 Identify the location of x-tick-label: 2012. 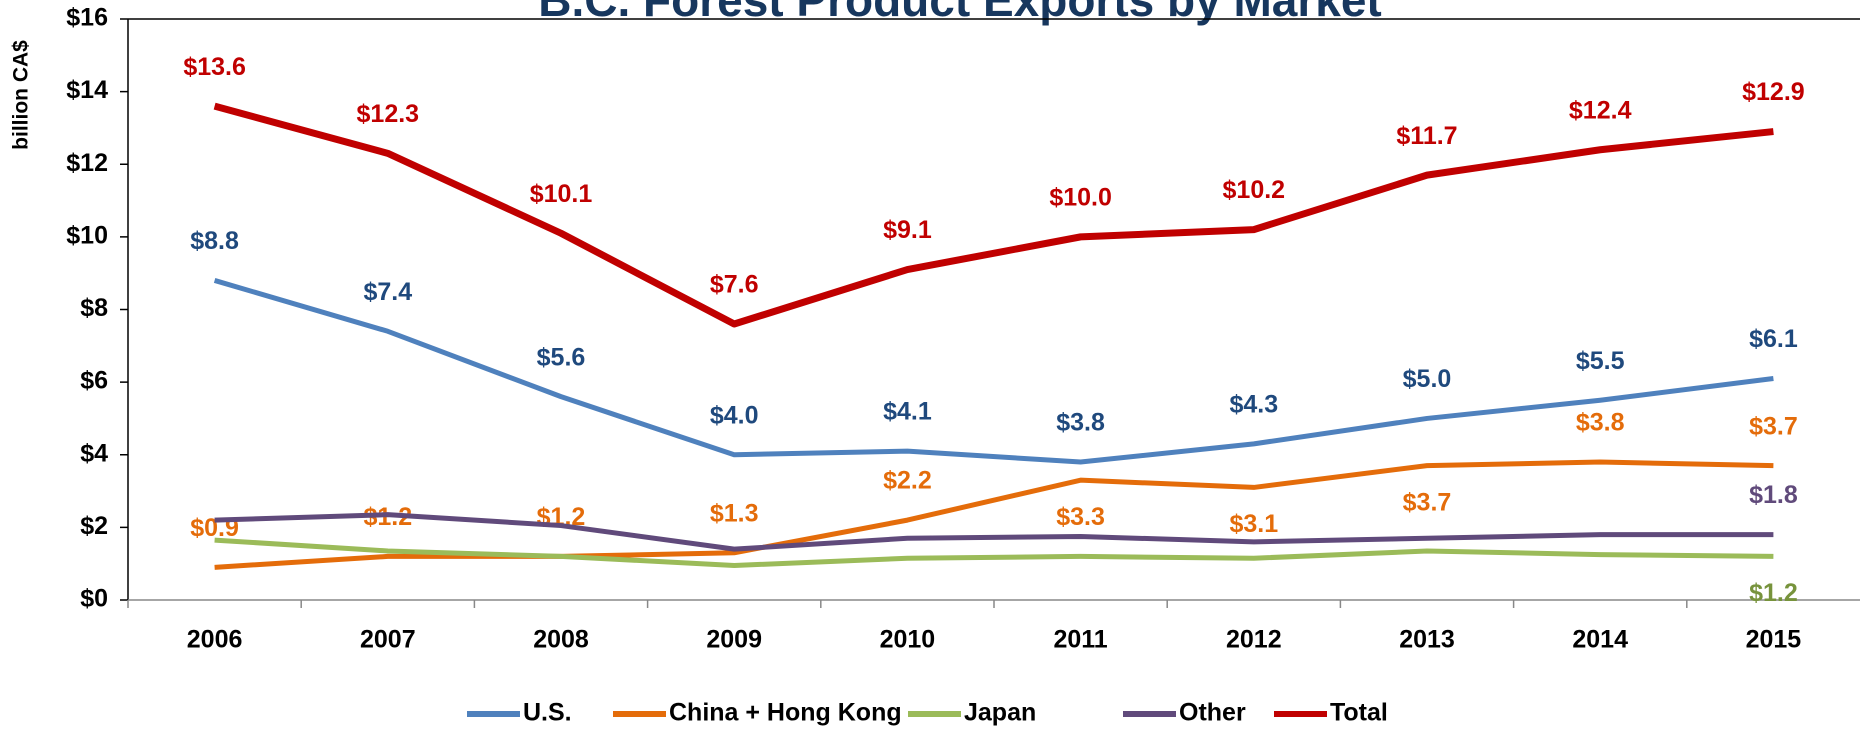
(1254, 640).